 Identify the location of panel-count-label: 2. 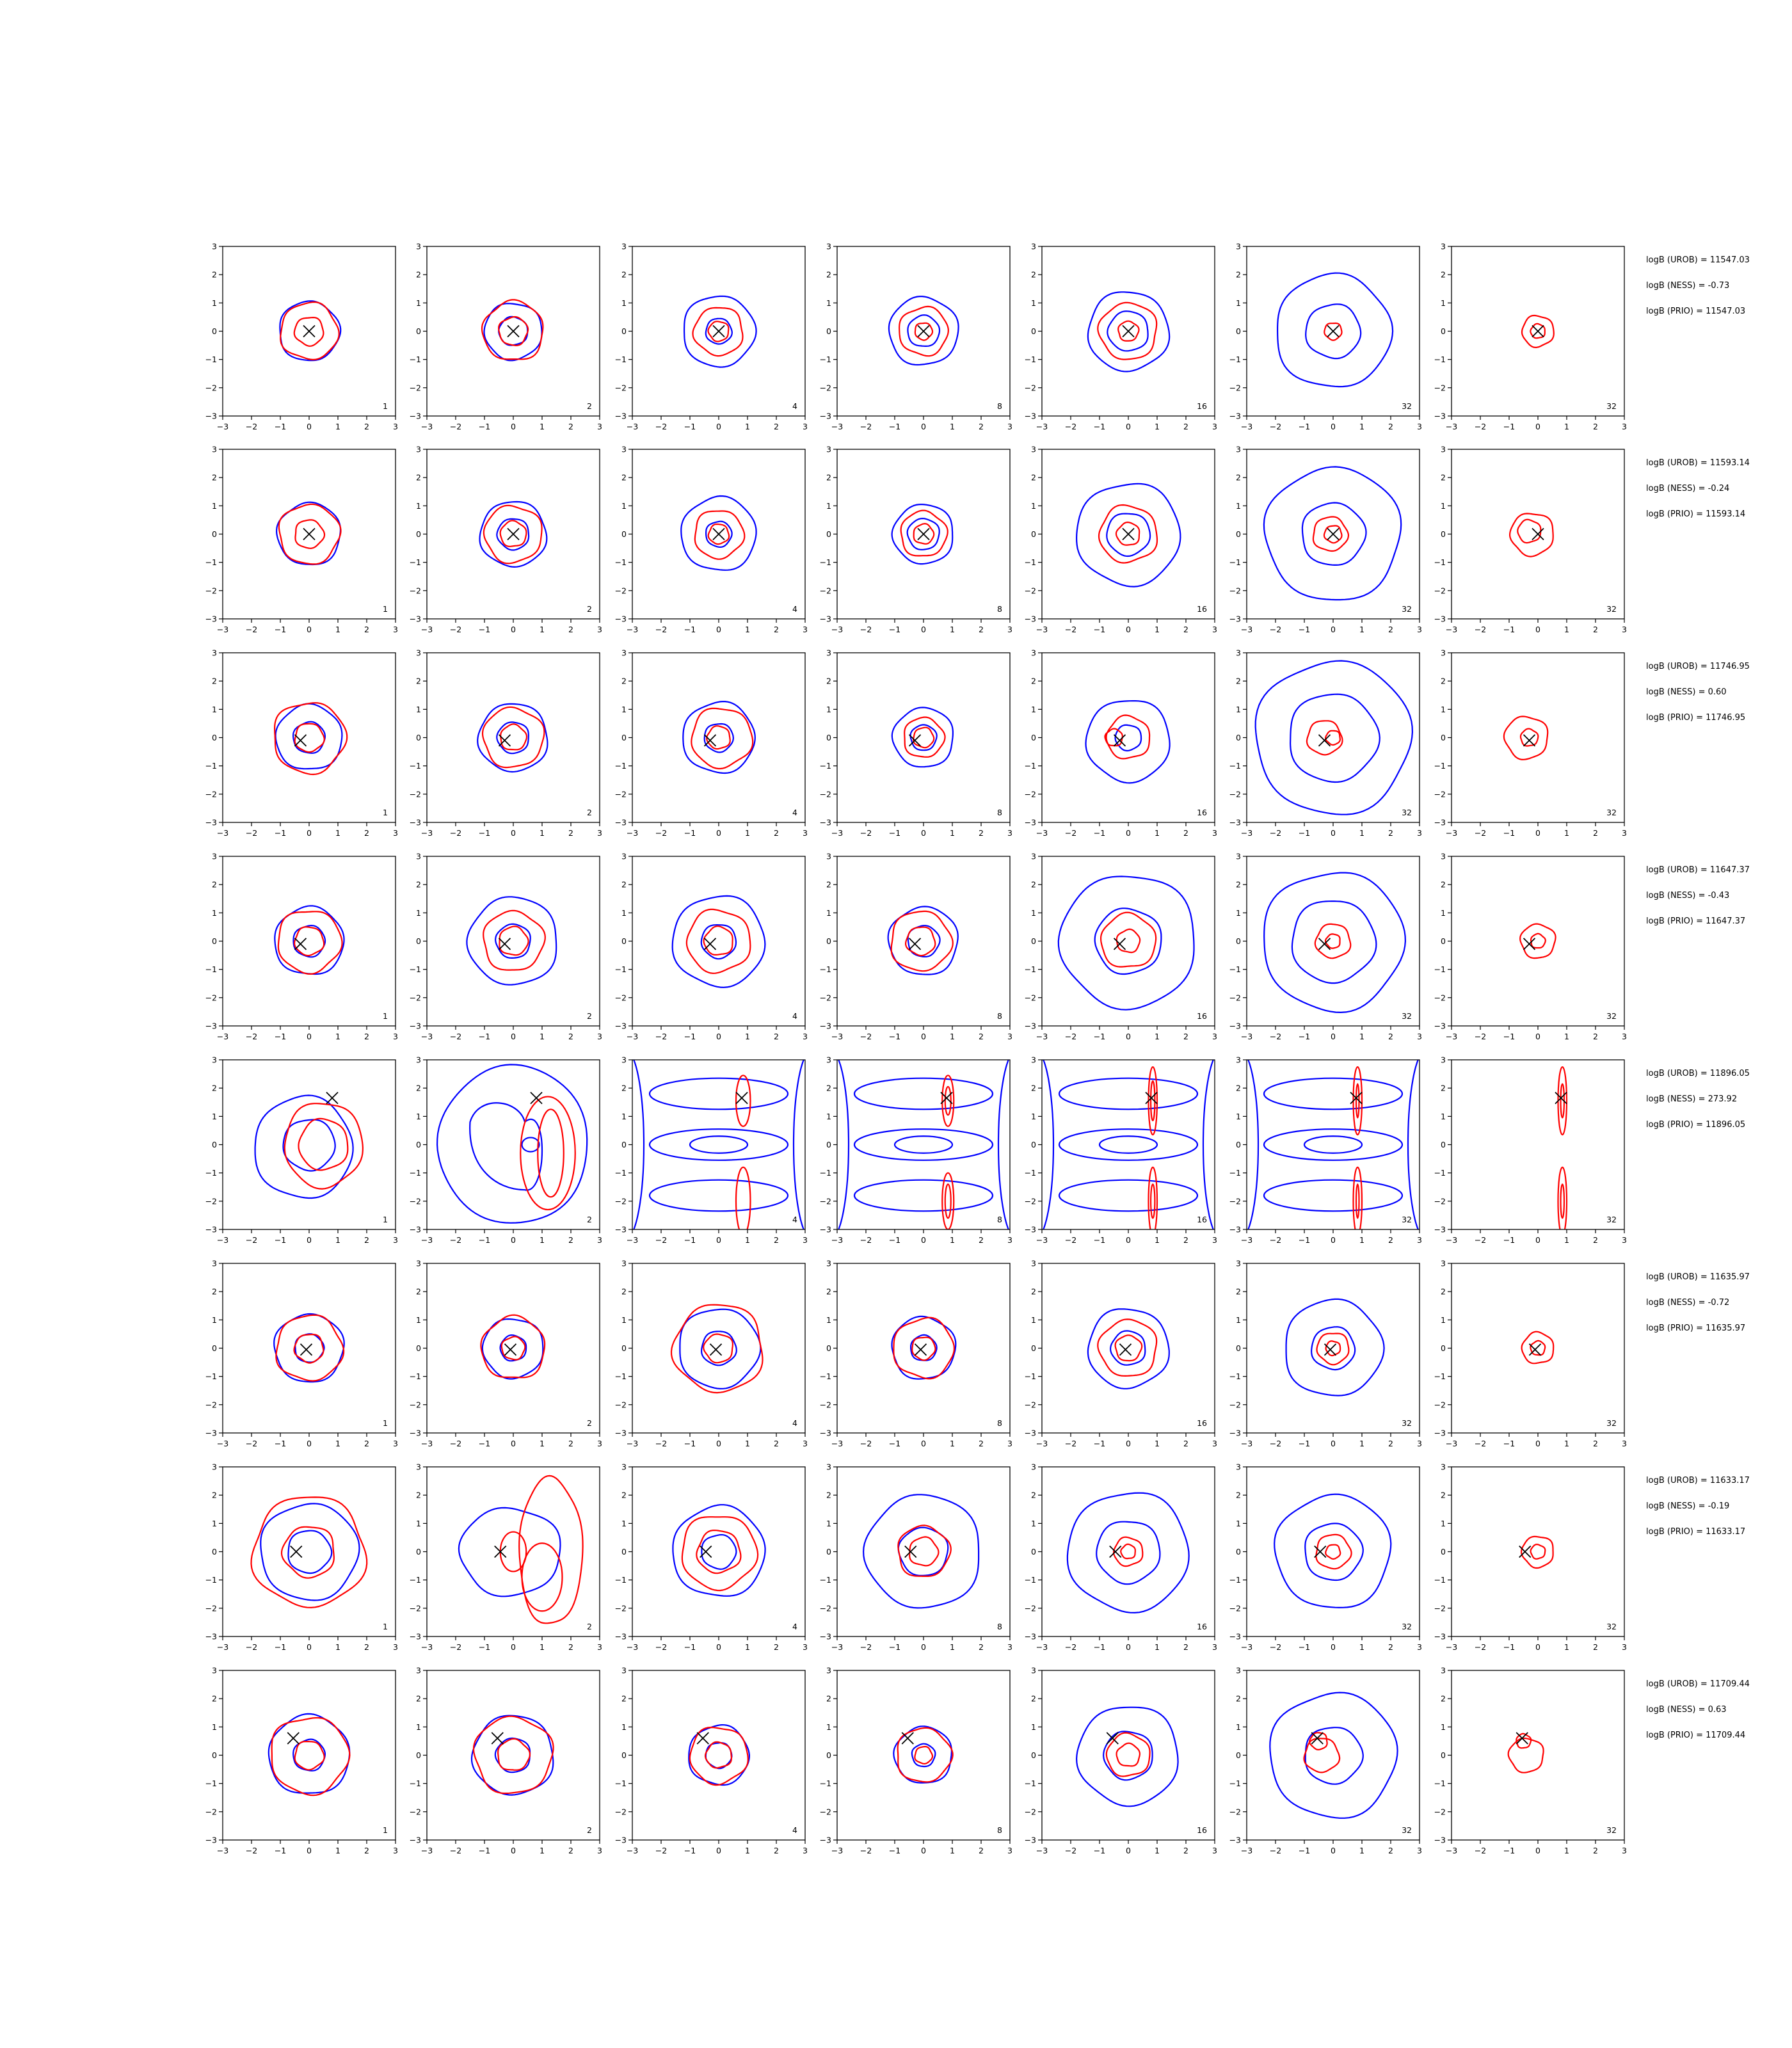
(589, 609).